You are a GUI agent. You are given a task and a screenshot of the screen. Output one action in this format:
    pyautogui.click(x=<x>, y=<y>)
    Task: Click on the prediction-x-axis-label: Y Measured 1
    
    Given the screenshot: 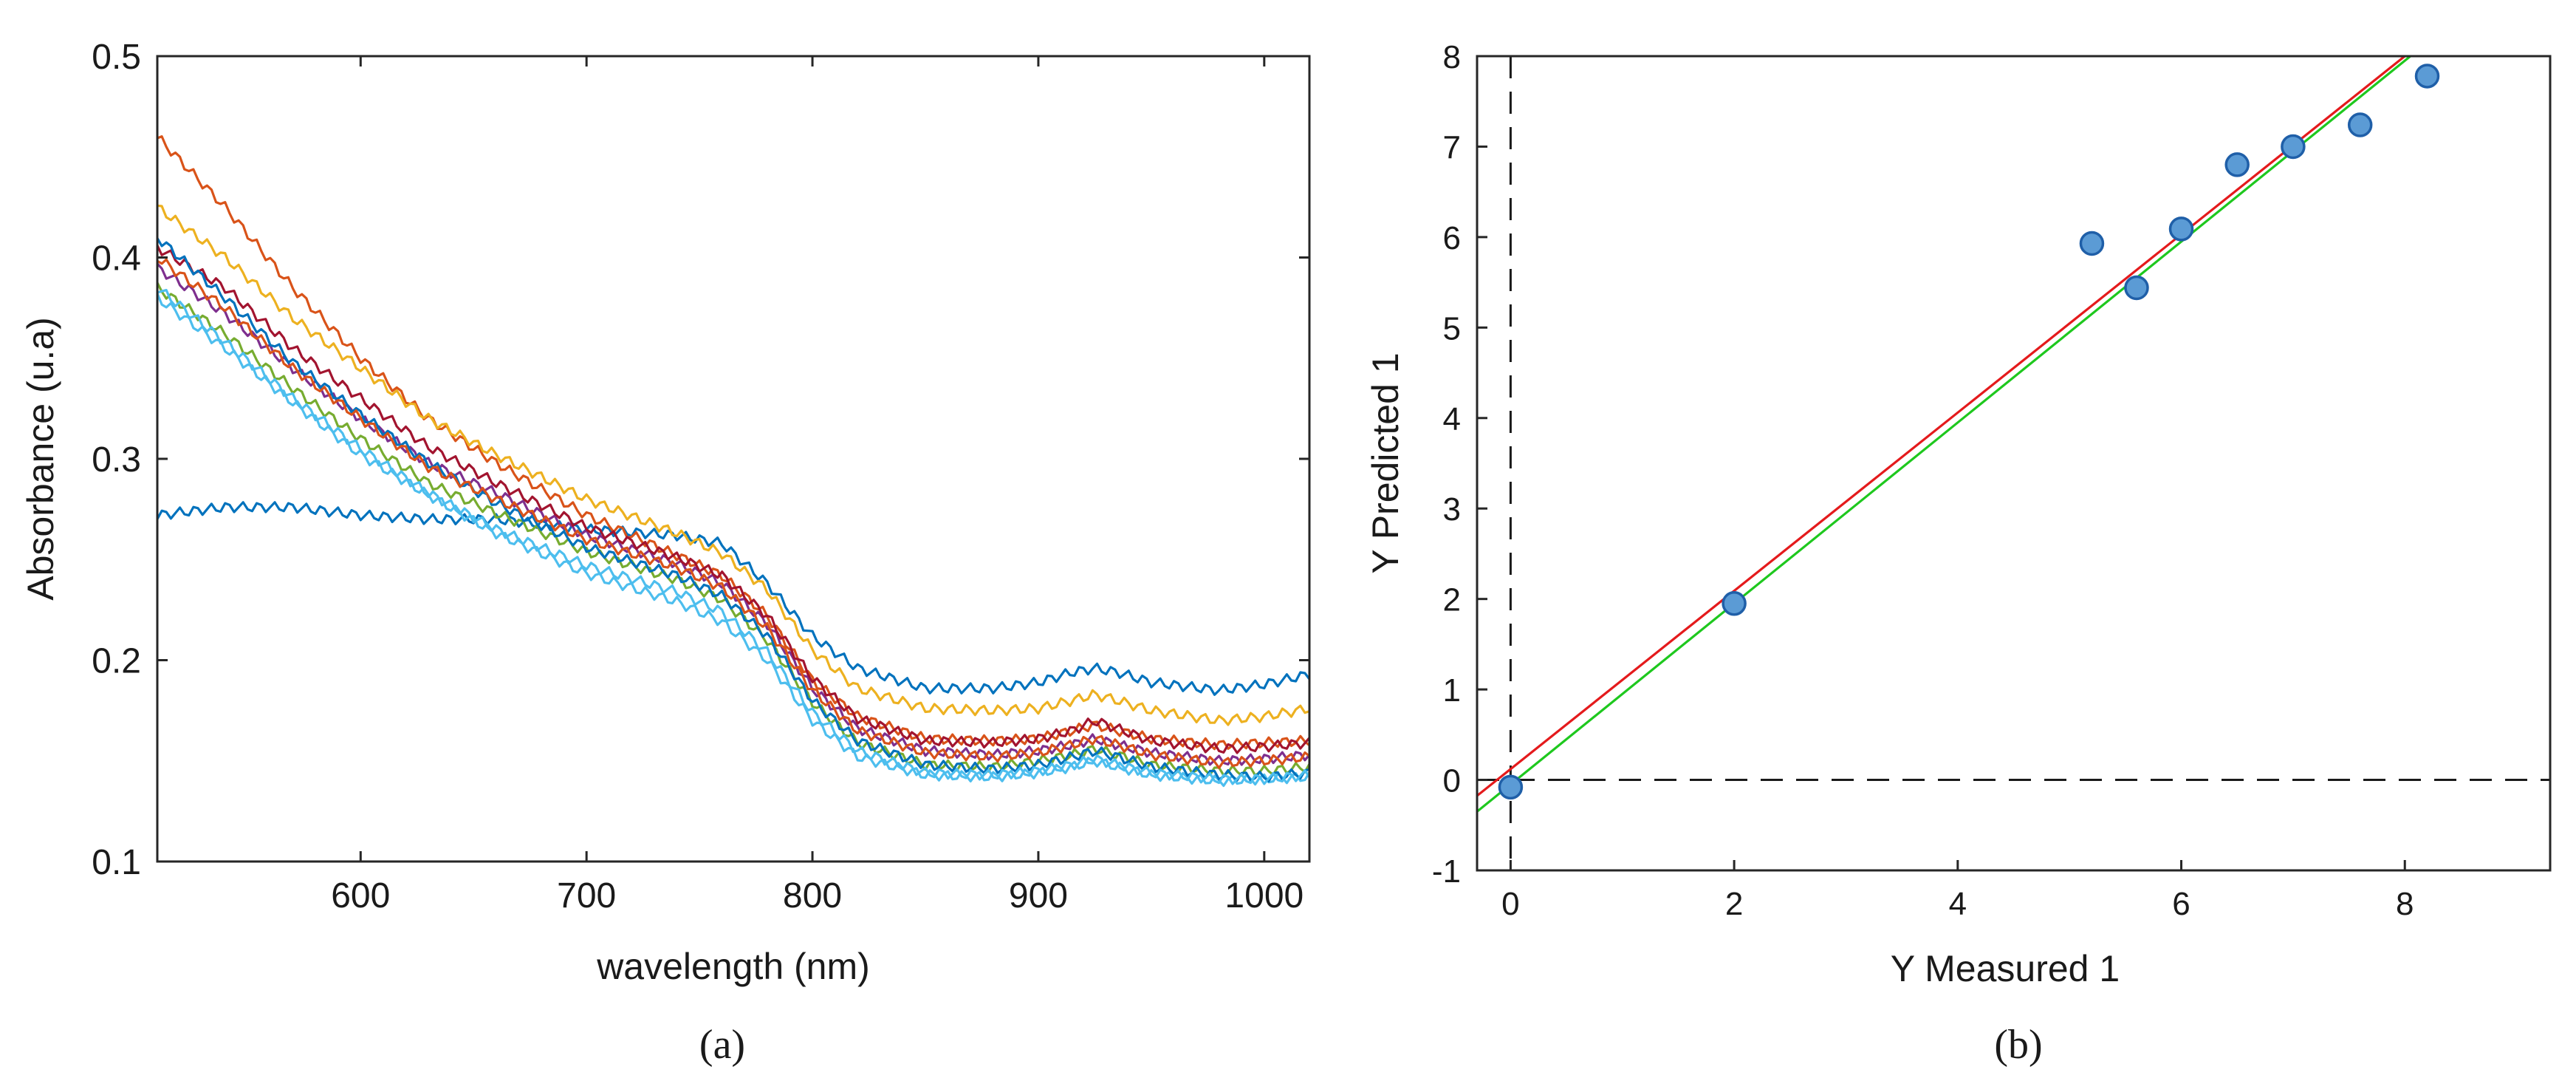 What is the action you would take?
    pyautogui.click(x=2005, y=968)
    